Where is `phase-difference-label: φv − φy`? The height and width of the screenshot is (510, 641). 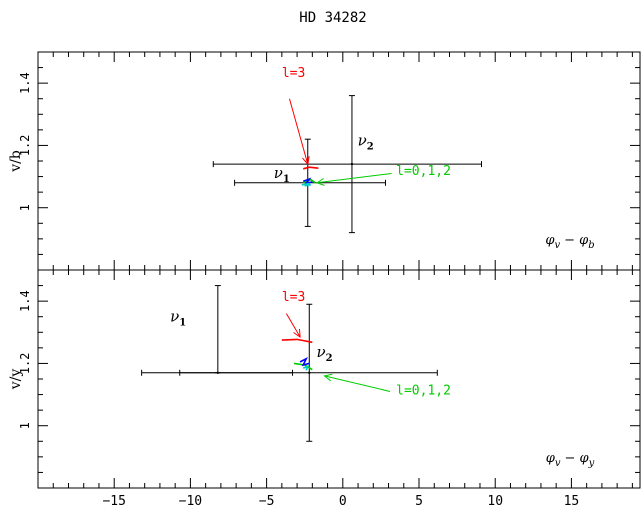 phase-difference-label: φv − φy is located at coordinates (570, 460).